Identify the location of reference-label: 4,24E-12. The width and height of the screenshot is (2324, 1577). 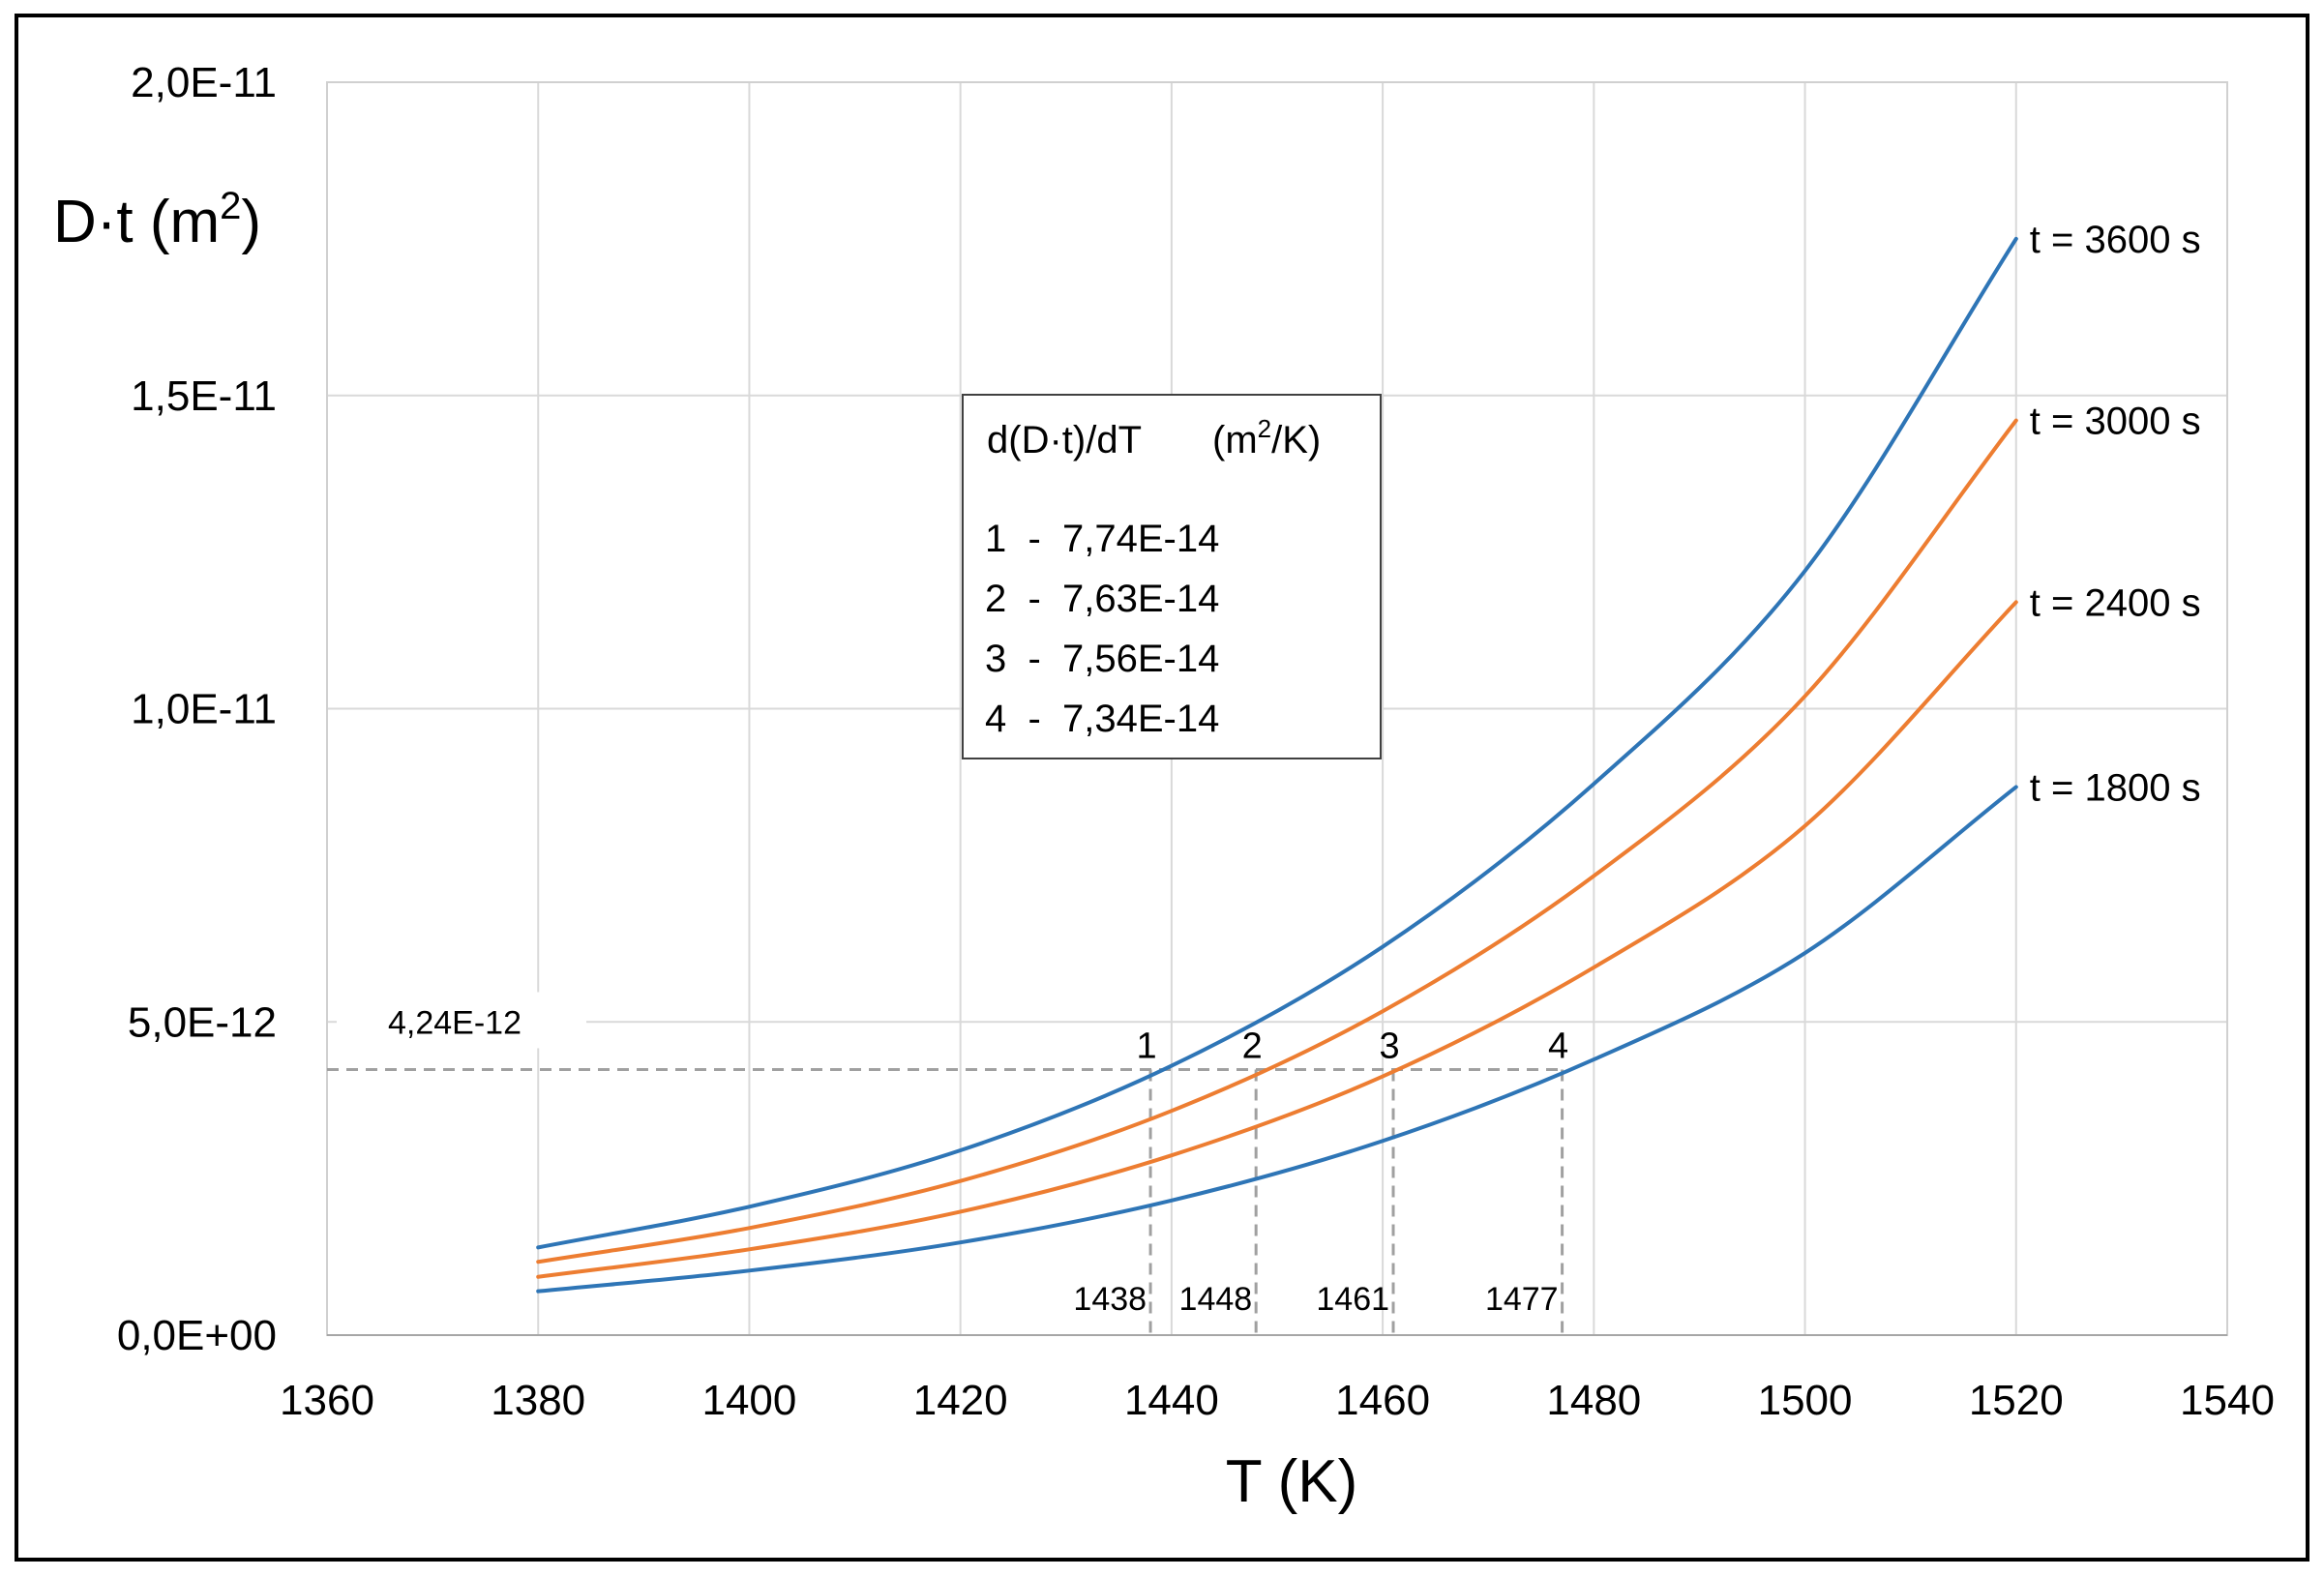
(455, 1022).